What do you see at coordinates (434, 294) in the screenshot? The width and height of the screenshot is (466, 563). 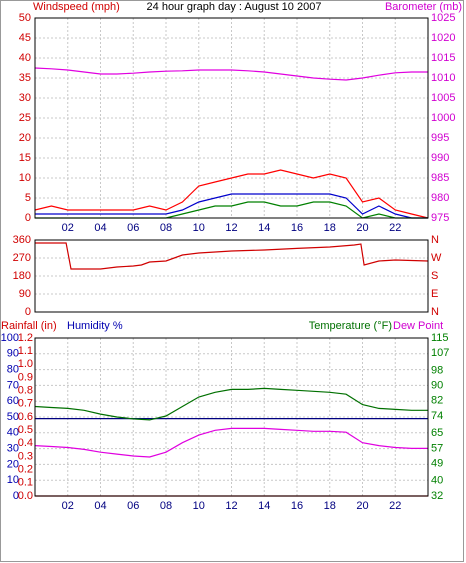 I see `y2-tick-label: E` at bounding box center [434, 294].